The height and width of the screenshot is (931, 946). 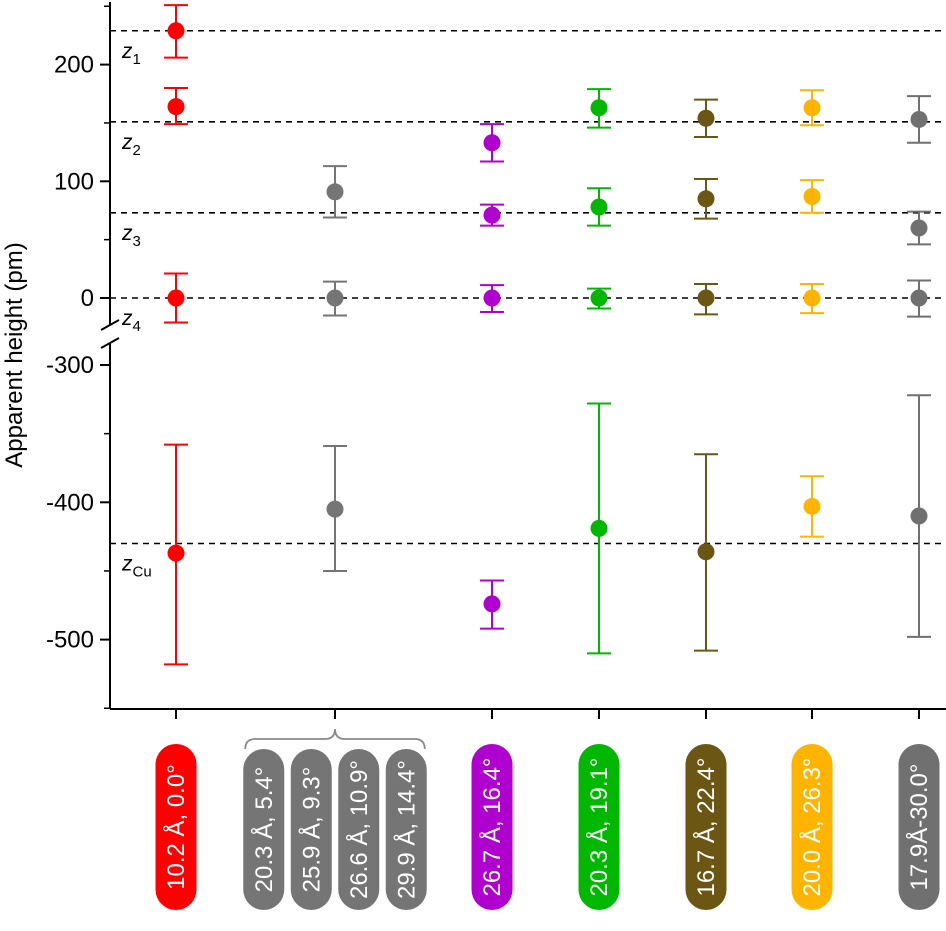 I want to click on reference-label-z-2: z2, so click(x=131, y=145).